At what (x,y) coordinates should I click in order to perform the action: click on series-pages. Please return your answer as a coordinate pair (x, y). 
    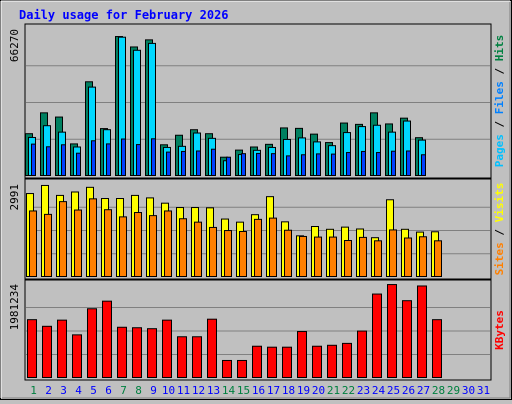
    Looking at the image, I should click on (228, 157).